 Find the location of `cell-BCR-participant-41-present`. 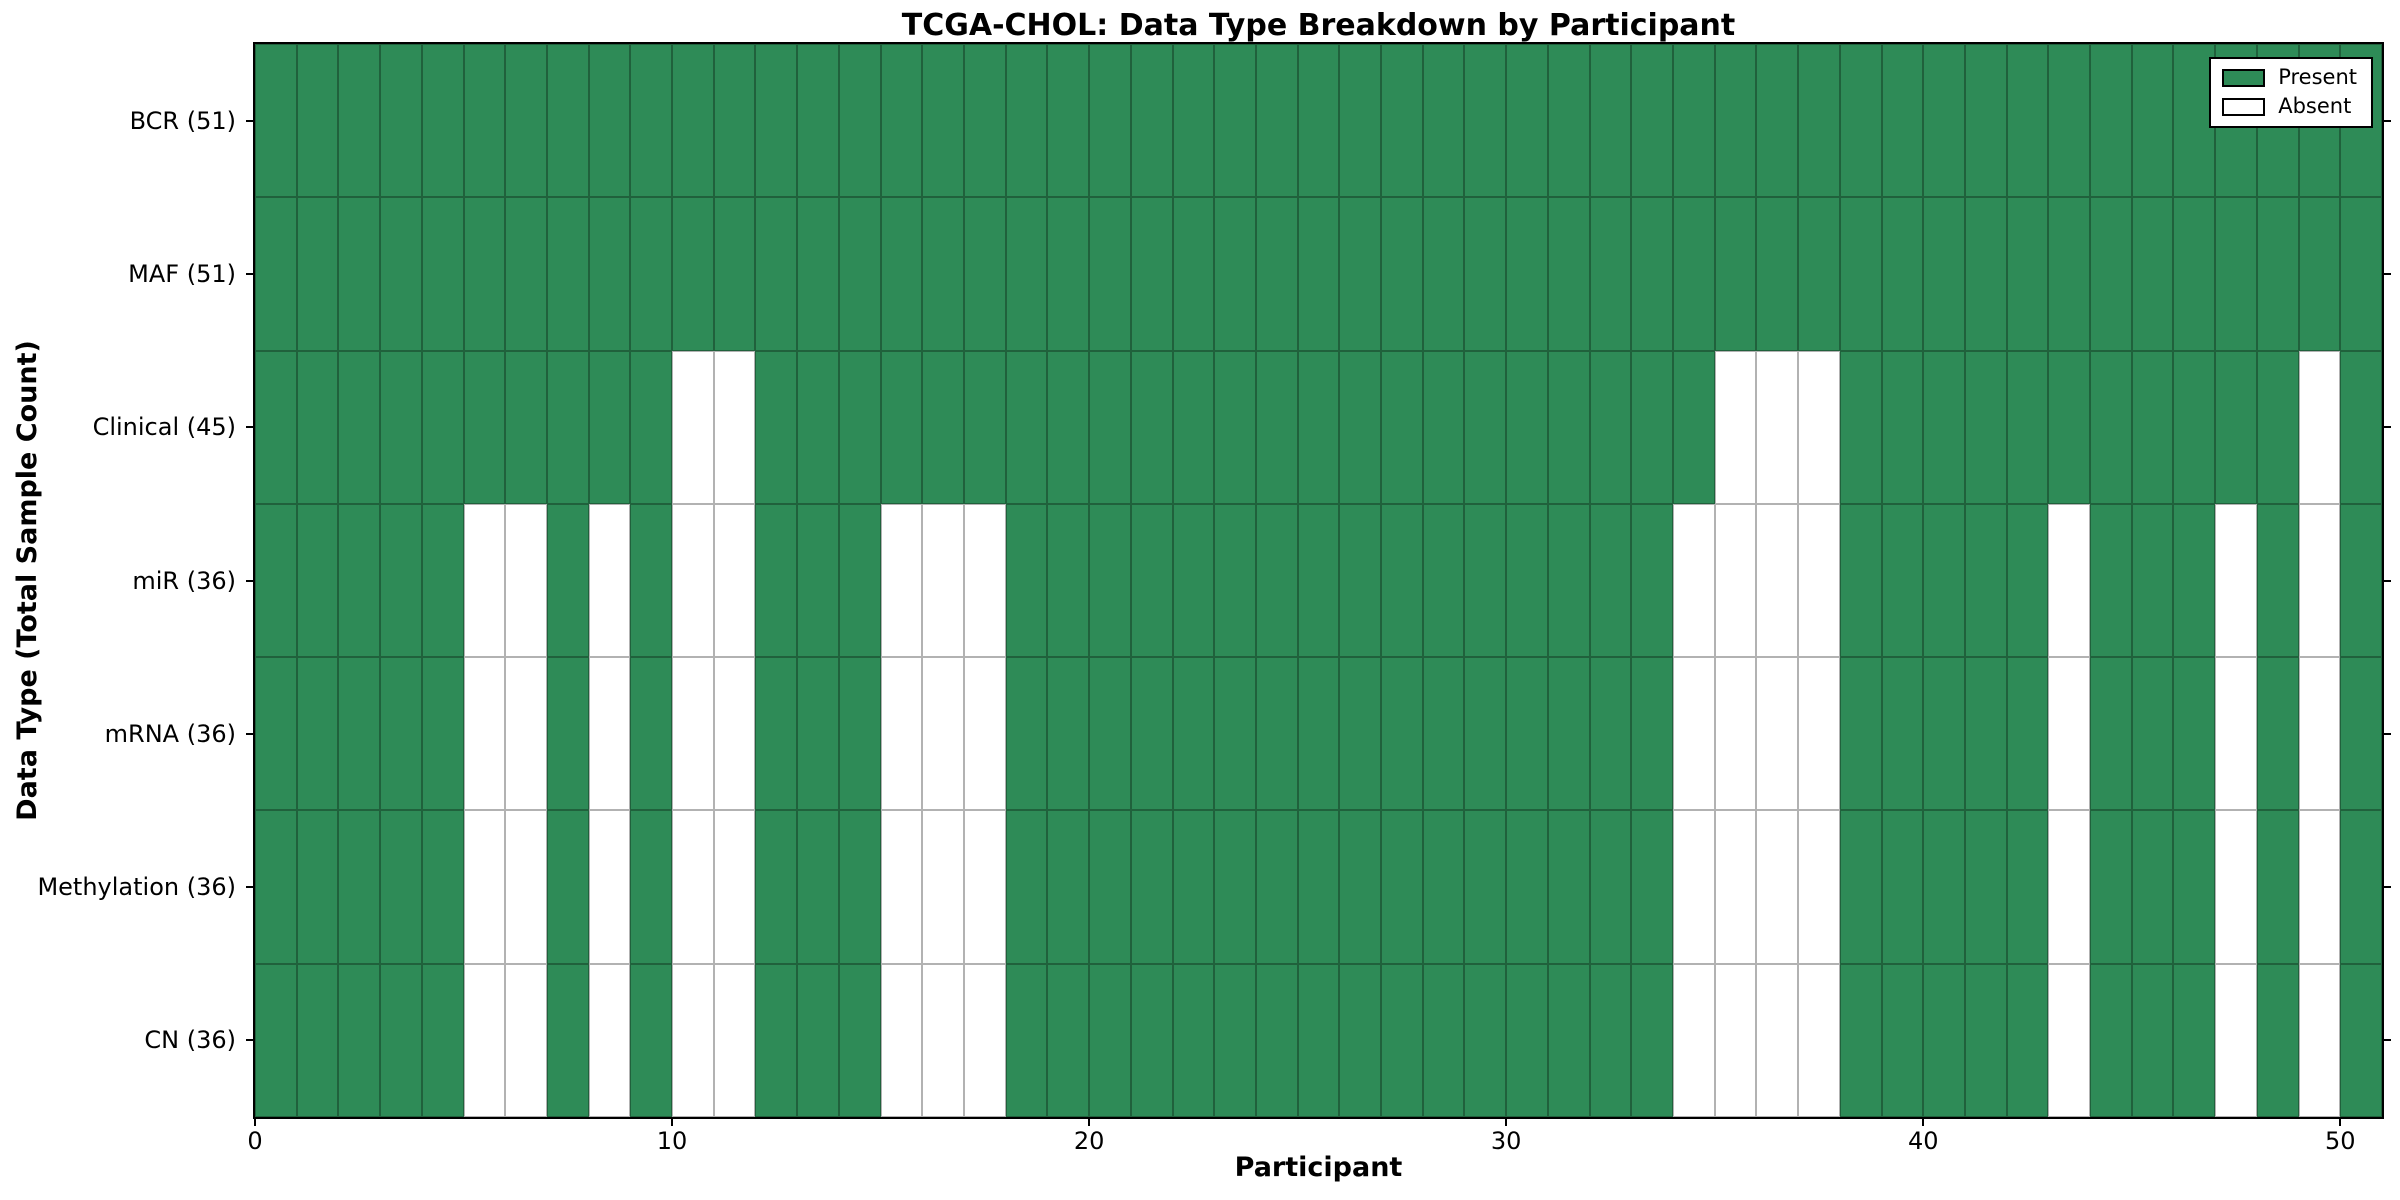

cell-BCR-participant-41-present is located at coordinates (1985, 121).